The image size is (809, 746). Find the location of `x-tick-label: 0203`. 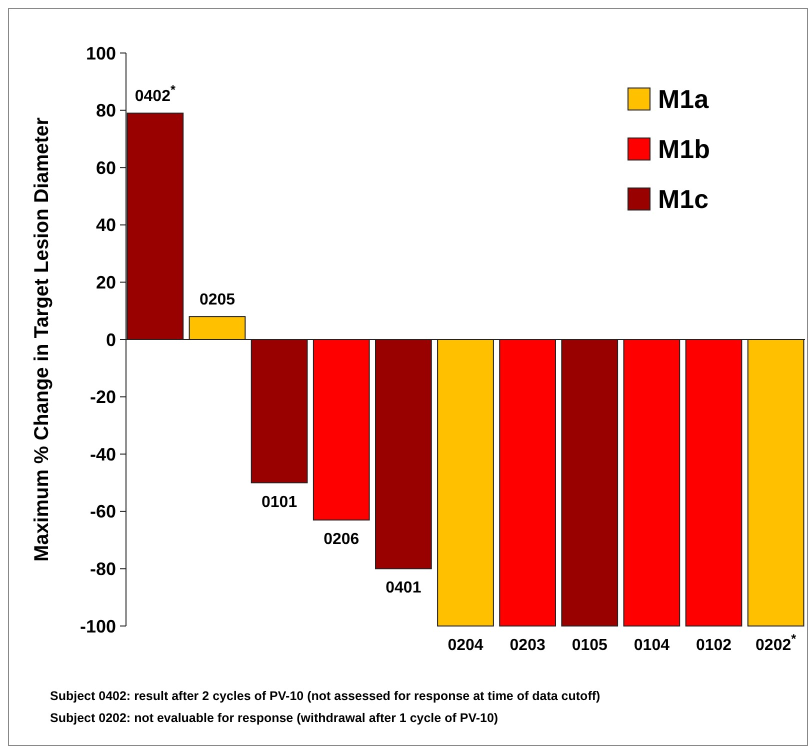

x-tick-label: 0203 is located at coordinates (528, 645).